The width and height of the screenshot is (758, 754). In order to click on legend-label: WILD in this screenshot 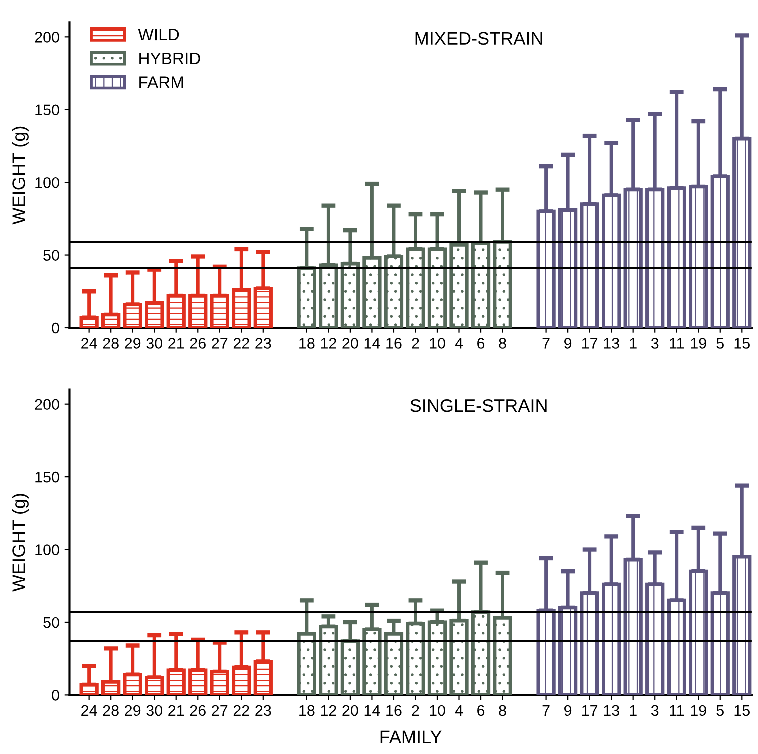, I will do `click(159, 35)`.